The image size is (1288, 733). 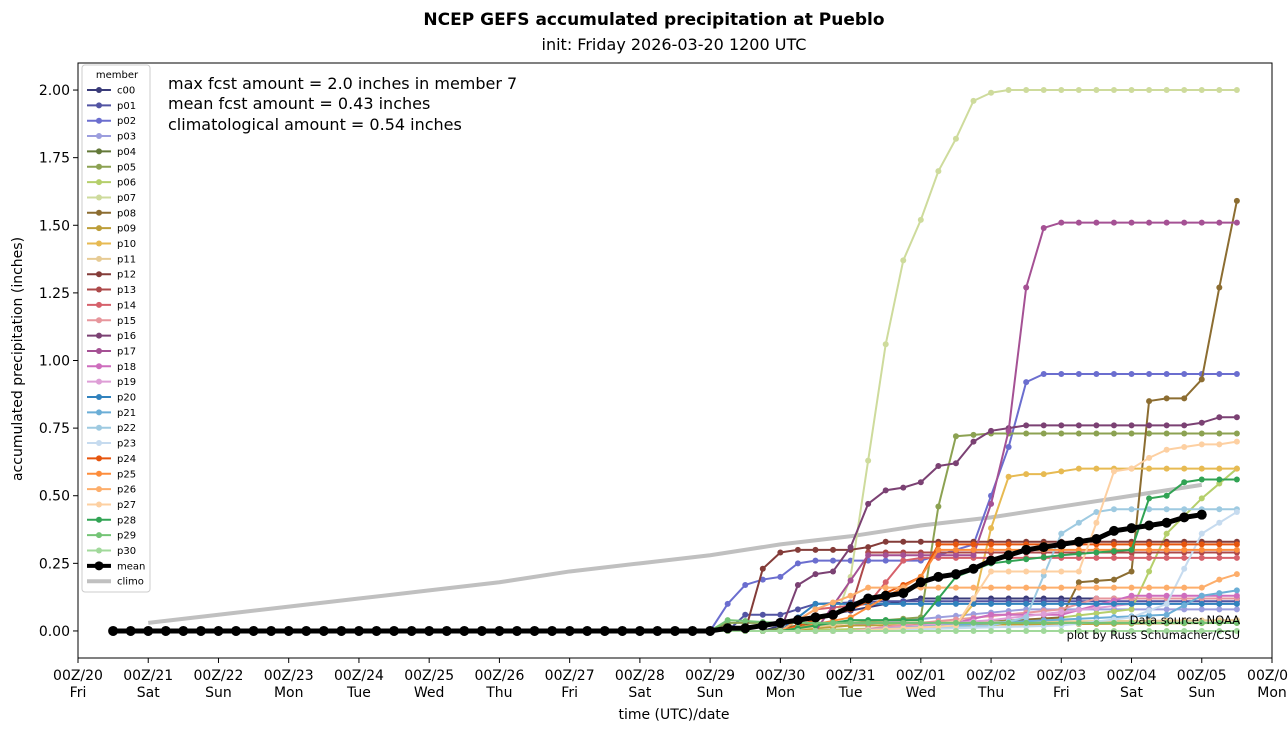 I want to click on x-tick-label-day: Mon, so click(x=289, y=693).